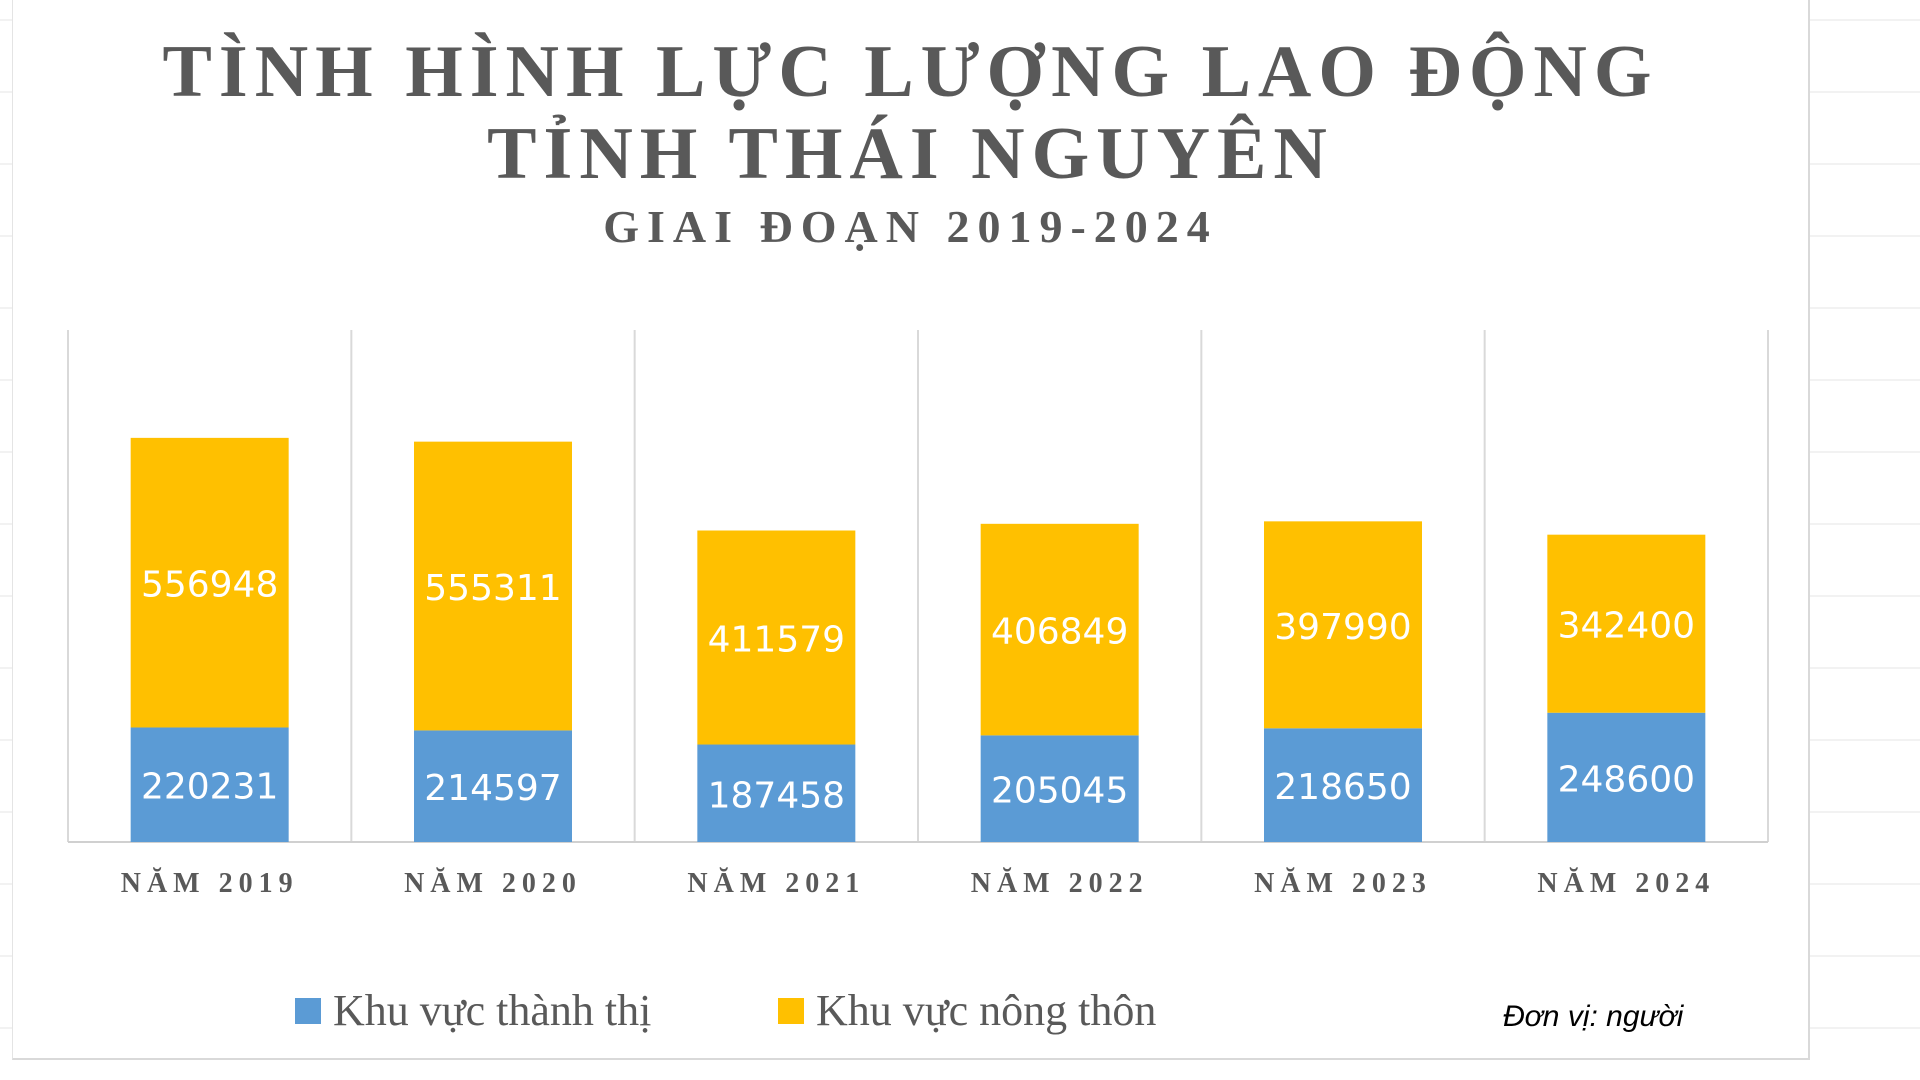 The width and height of the screenshot is (1920, 1080). I want to click on x-tick-label: NĂM 2019, so click(210, 883).